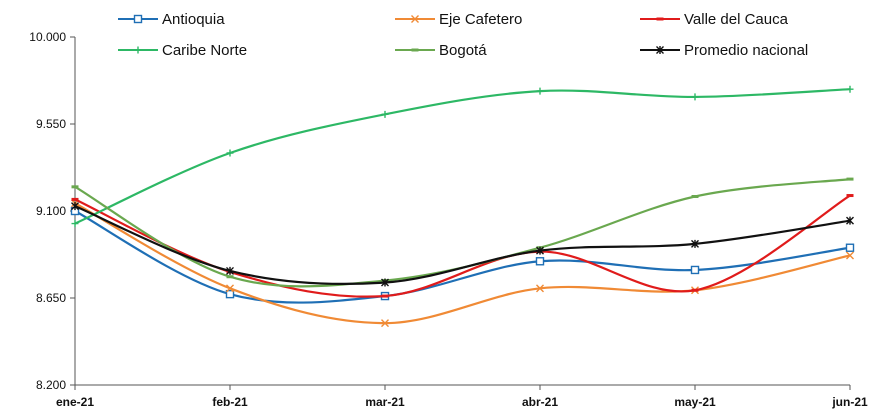 The image size is (885, 419). I want to click on legend-item: Antioquia, so click(171, 19).